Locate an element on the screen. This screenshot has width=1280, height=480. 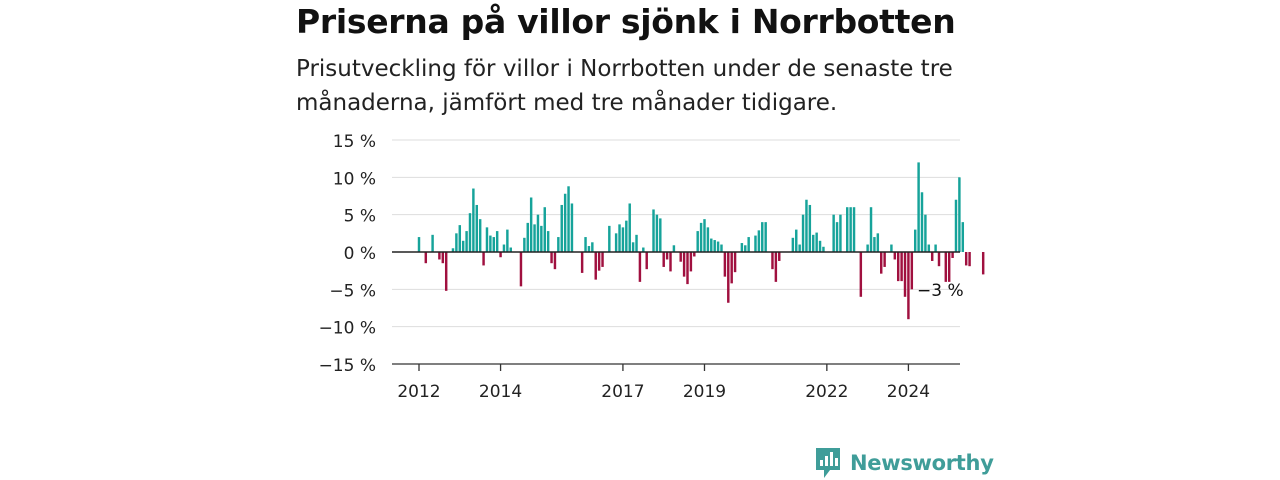
y-tick-label: −5 % is located at coordinates (352, 291).